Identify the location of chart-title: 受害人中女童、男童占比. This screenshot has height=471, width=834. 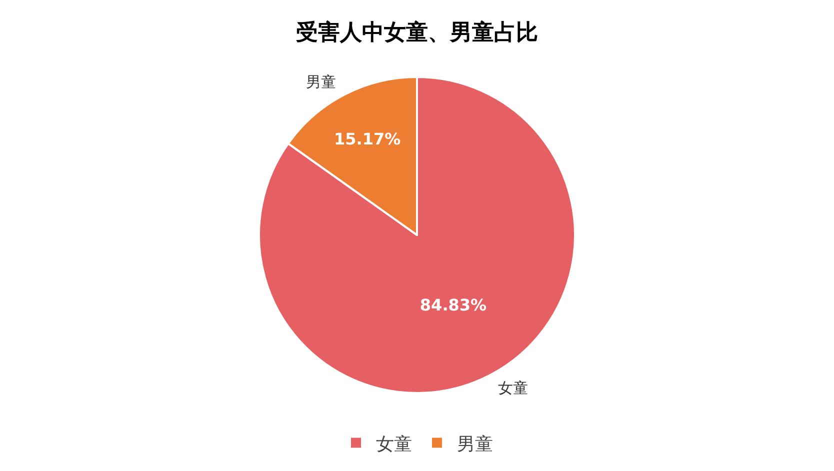
(417, 33).